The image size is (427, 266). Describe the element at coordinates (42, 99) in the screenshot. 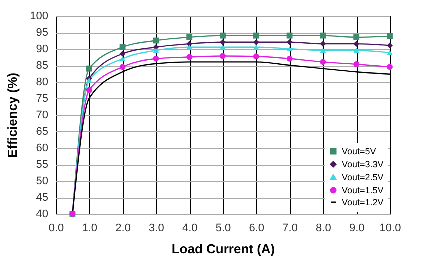

I see `y-tick-label: 75` at that location.